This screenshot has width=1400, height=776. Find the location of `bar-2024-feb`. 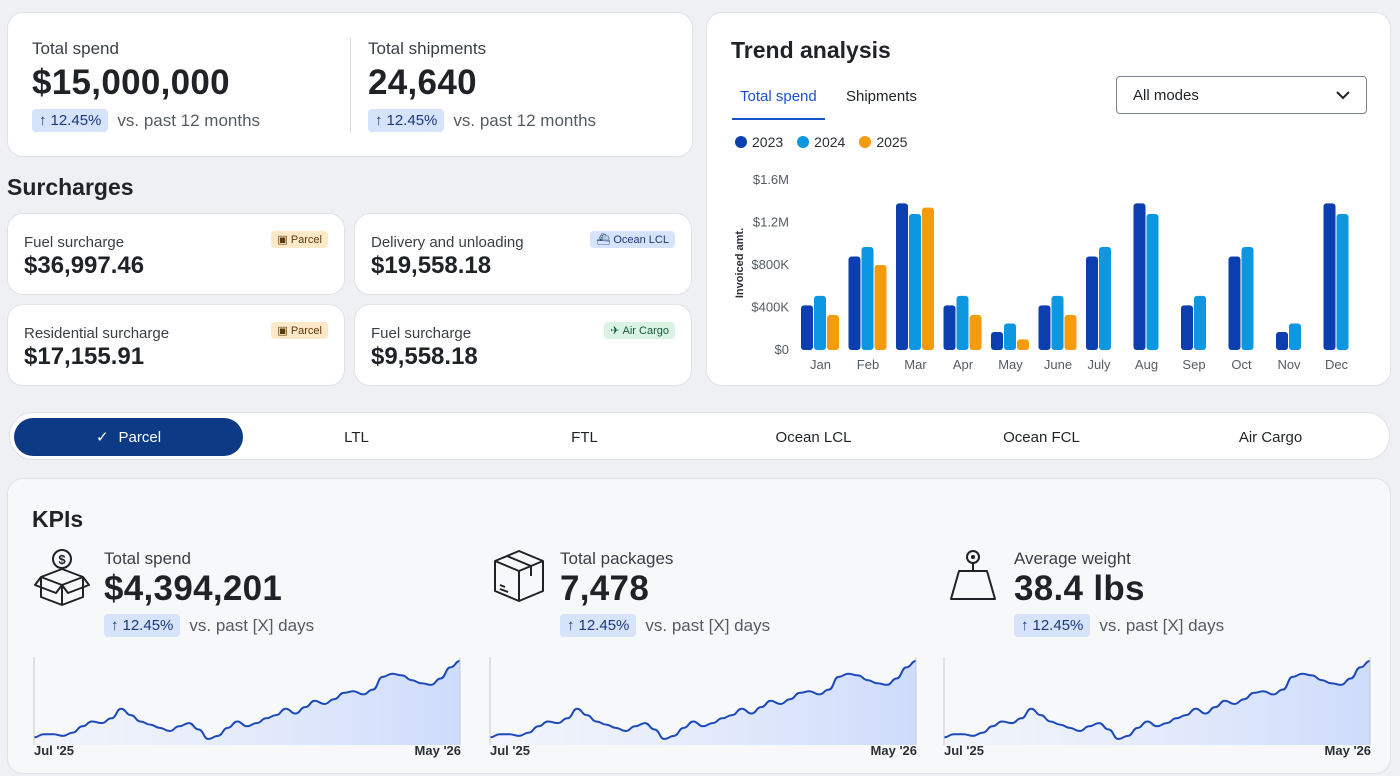

bar-2024-feb is located at coordinates (867, 298).